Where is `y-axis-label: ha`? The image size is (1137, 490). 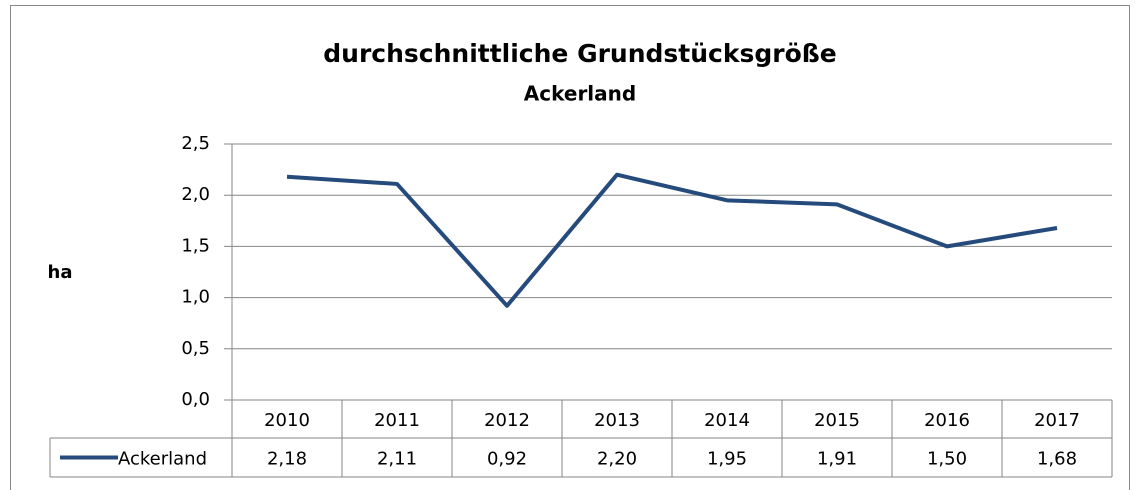 y-axis-label: ha is located at coordinates (60, 272).